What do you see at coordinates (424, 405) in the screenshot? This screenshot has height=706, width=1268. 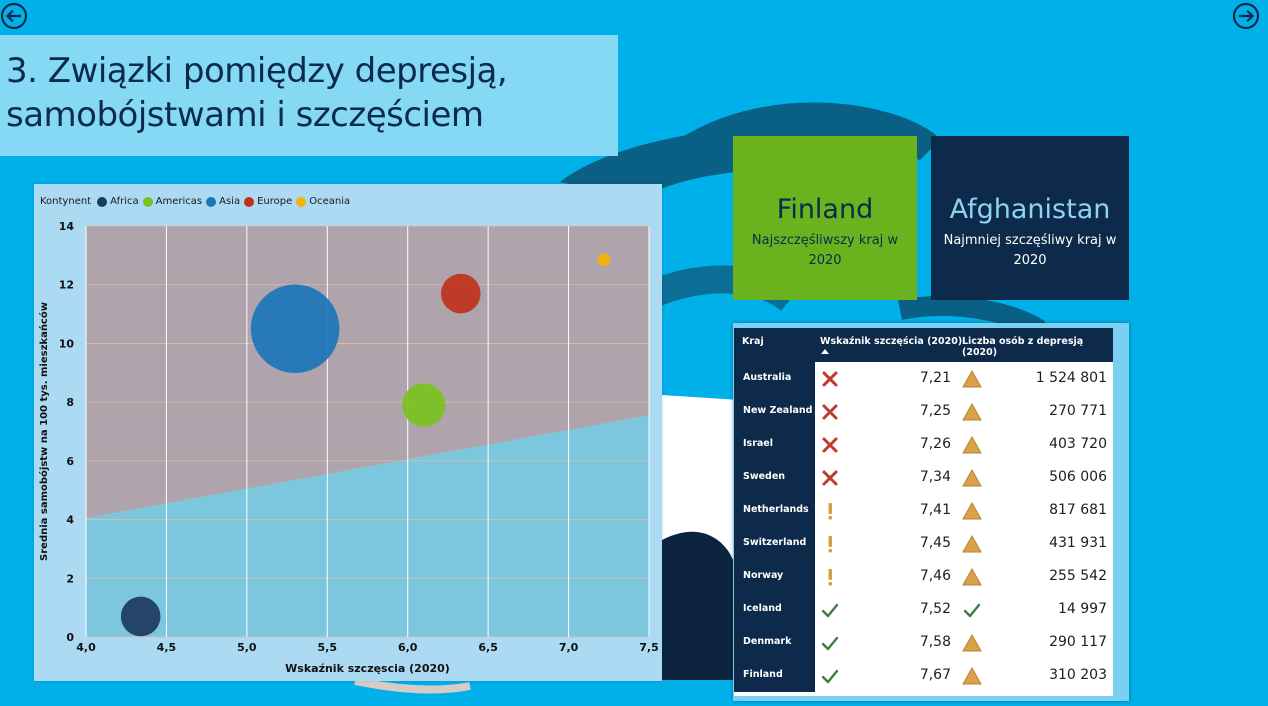 I see `bubble-americas` at bounding box center [424, 405].